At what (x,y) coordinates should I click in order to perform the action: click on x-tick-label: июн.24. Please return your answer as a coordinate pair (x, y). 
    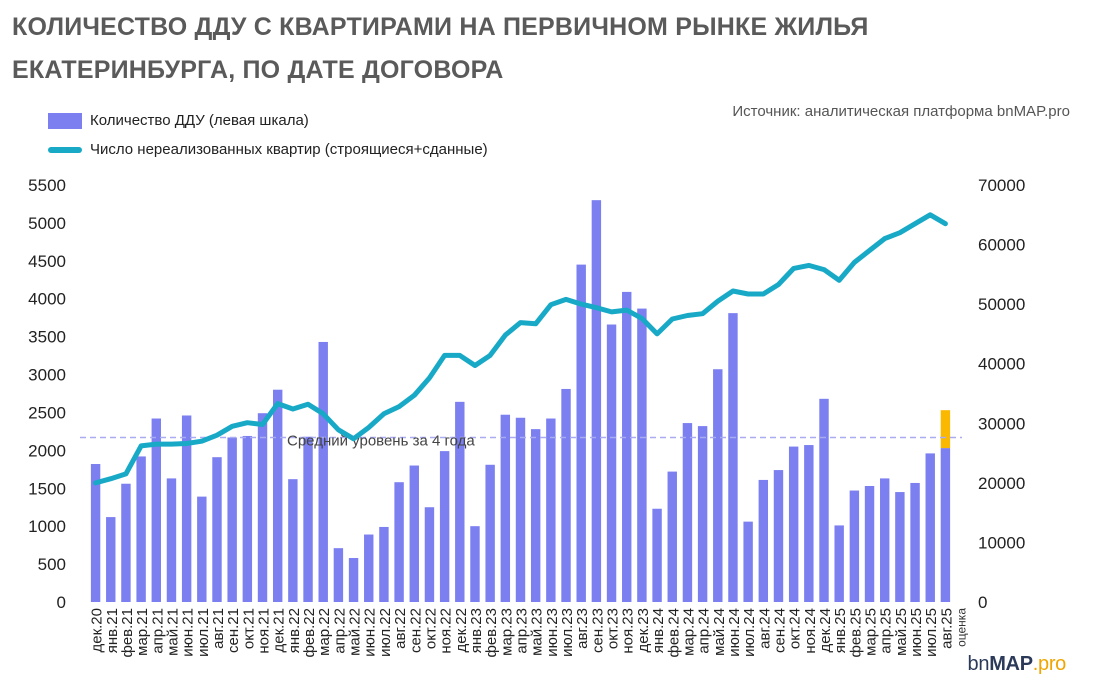
    Looking at the image, I should click on (734, 632).